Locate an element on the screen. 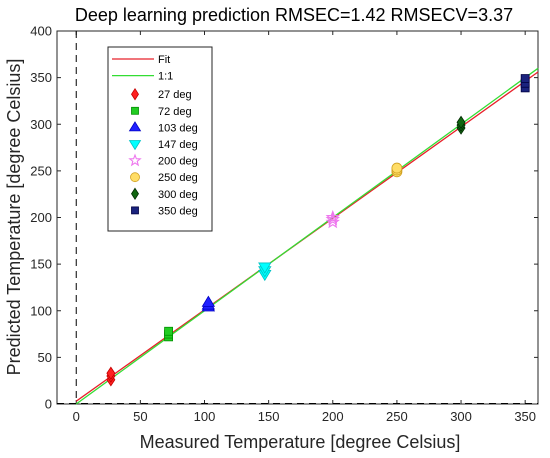  x-tick-label: 0 is located at coordinates (76, 416).